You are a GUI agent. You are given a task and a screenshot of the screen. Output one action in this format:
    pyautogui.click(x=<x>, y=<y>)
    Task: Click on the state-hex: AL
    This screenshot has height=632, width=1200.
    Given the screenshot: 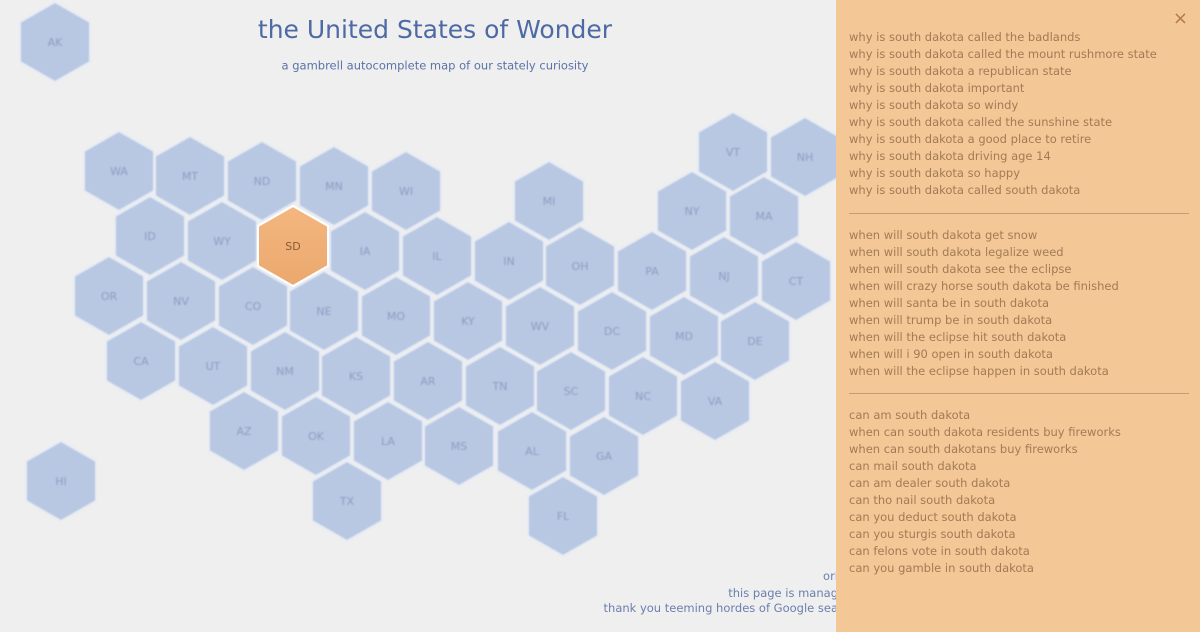 What is the action you would take?
    pyautogui.click(x=532, y=451)
    